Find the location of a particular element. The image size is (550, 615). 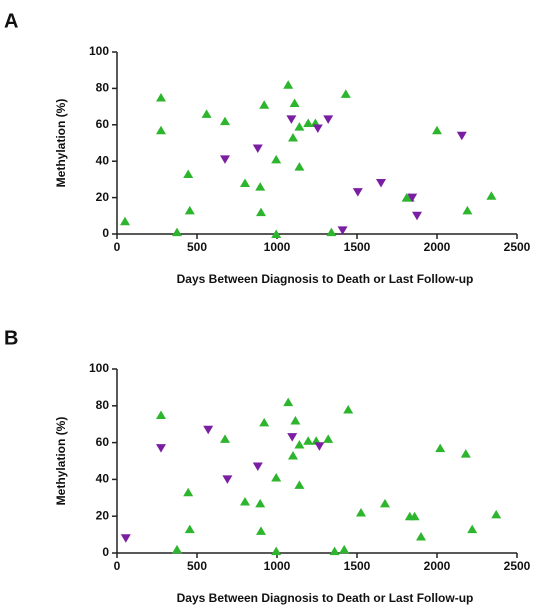

y-tick-label: 0 is located at coordinates (105, 233).